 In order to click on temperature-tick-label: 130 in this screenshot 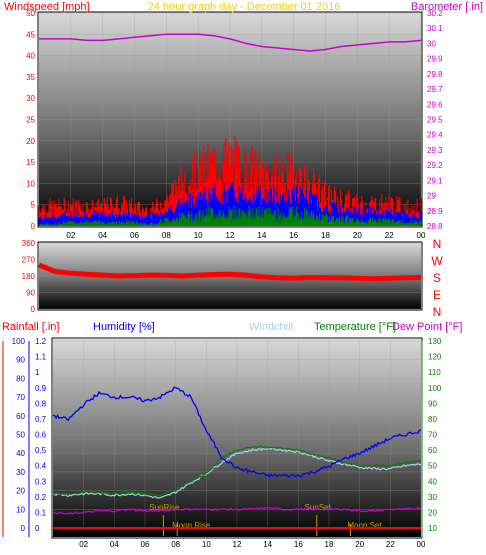, I will do `click(435, 341)`.